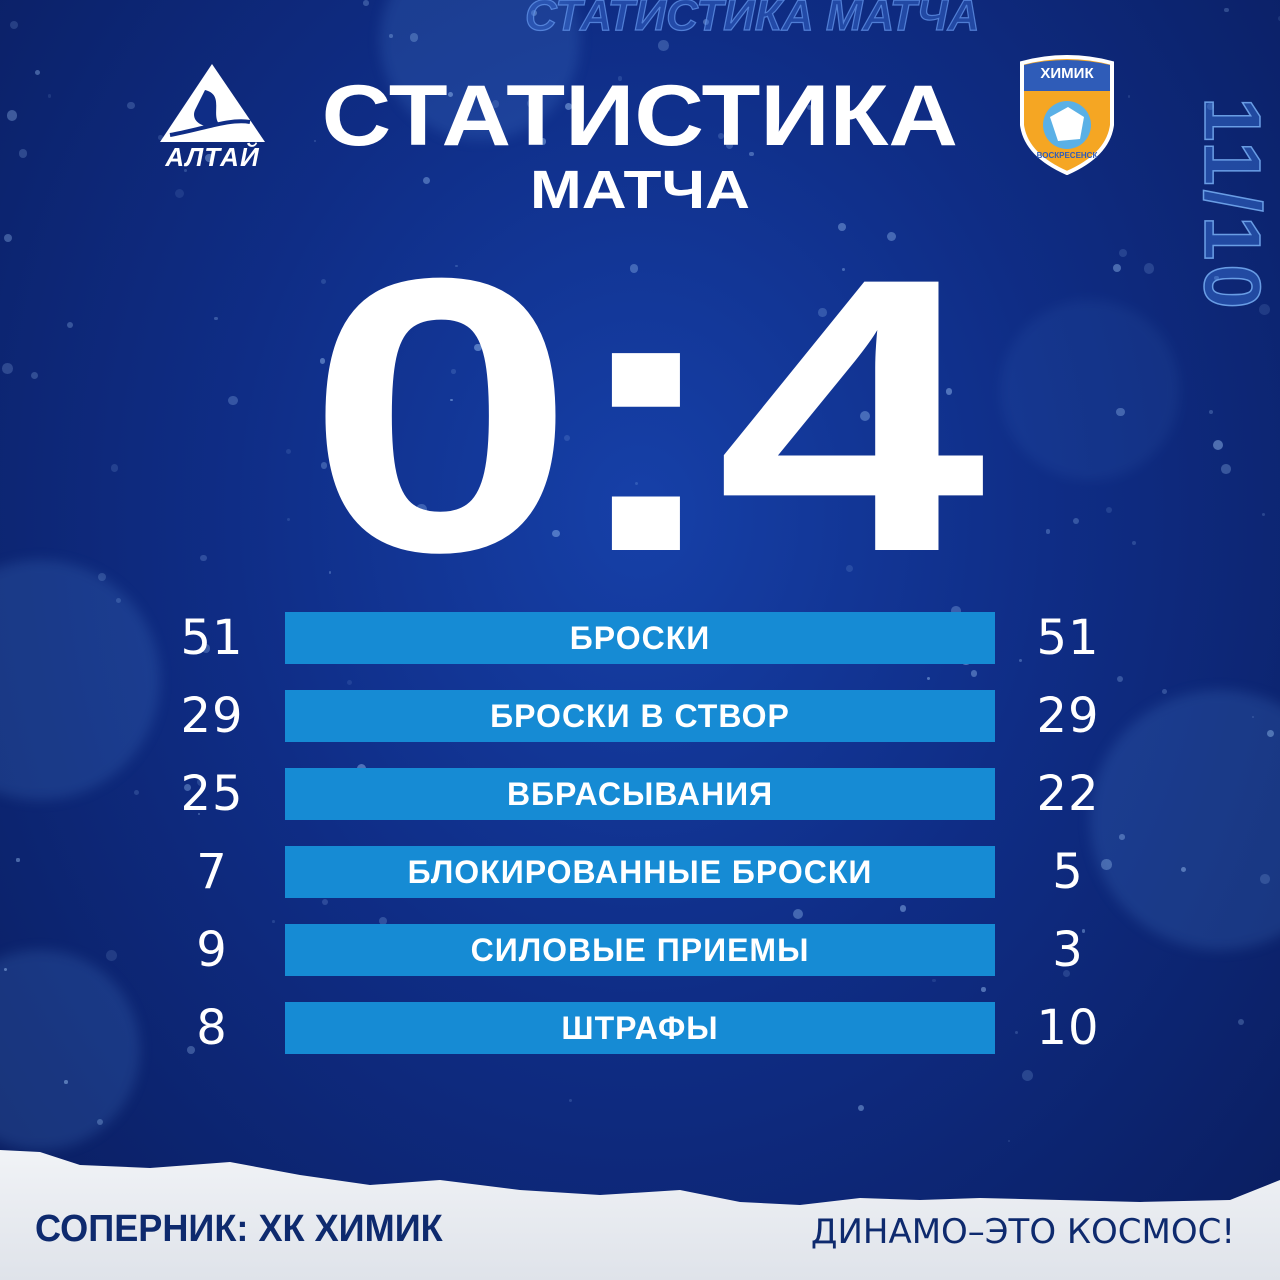 This screenshot has width=1280, height=1280. What do you see at coordinates (851, 415) in the screenshot?
I see `away-score: 4` at bounding box center [851, 415].